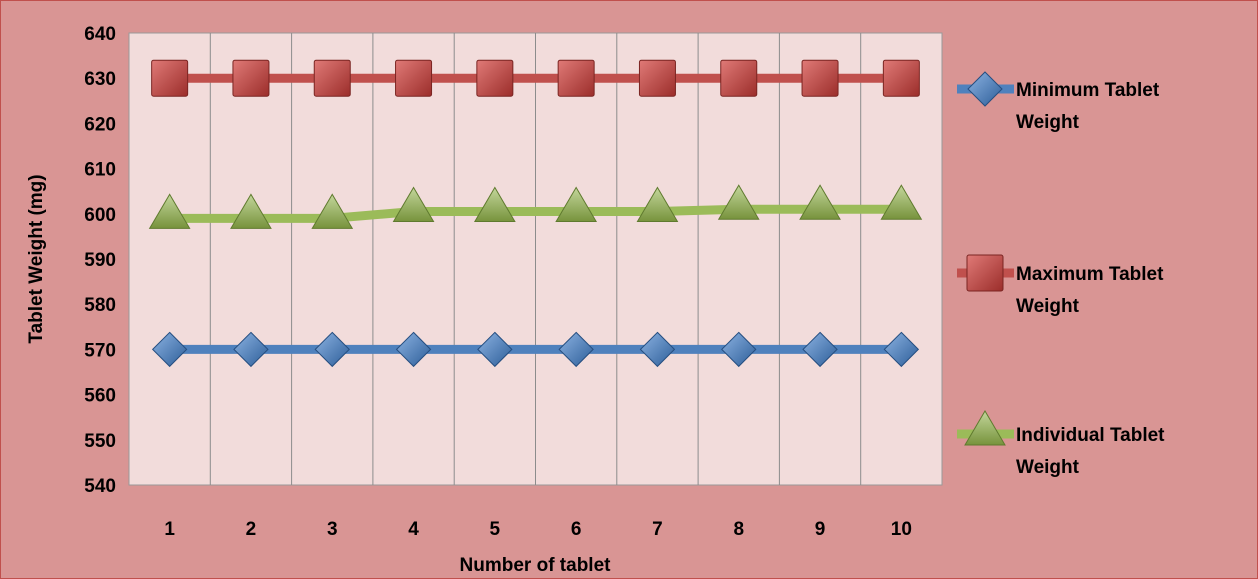 The width and height of the screenshot is (1258, 579). I want to click on legend-label: Maximum Tablet, so click(1090, 274).